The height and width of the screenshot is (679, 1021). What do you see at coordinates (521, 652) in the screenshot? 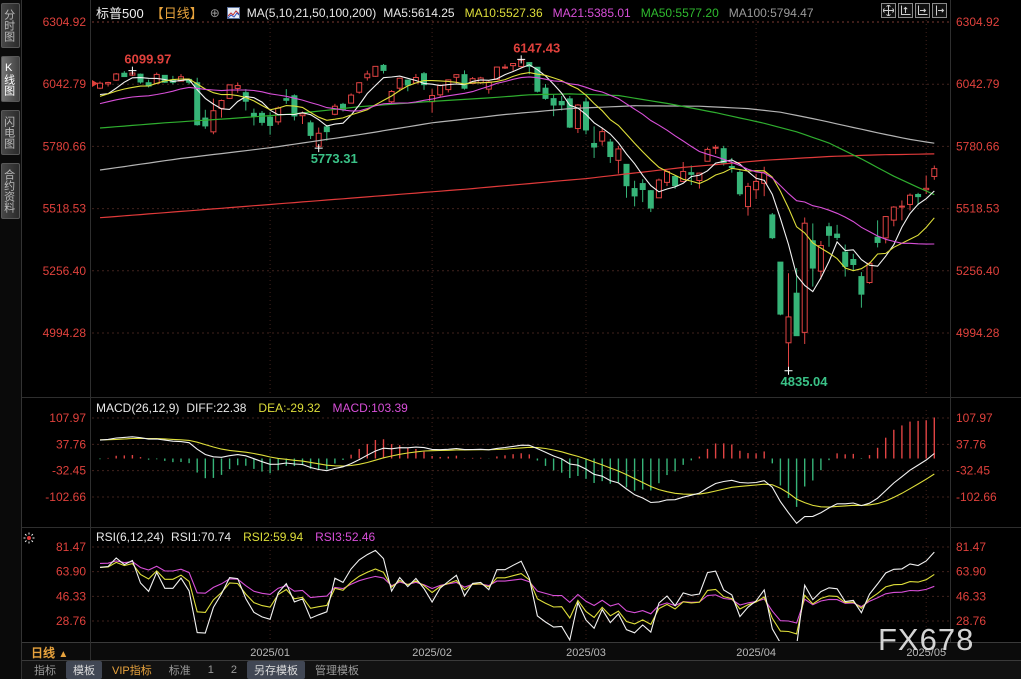
I see `time-axis-row: 日线 ▲` at bounding box center [521, 652].